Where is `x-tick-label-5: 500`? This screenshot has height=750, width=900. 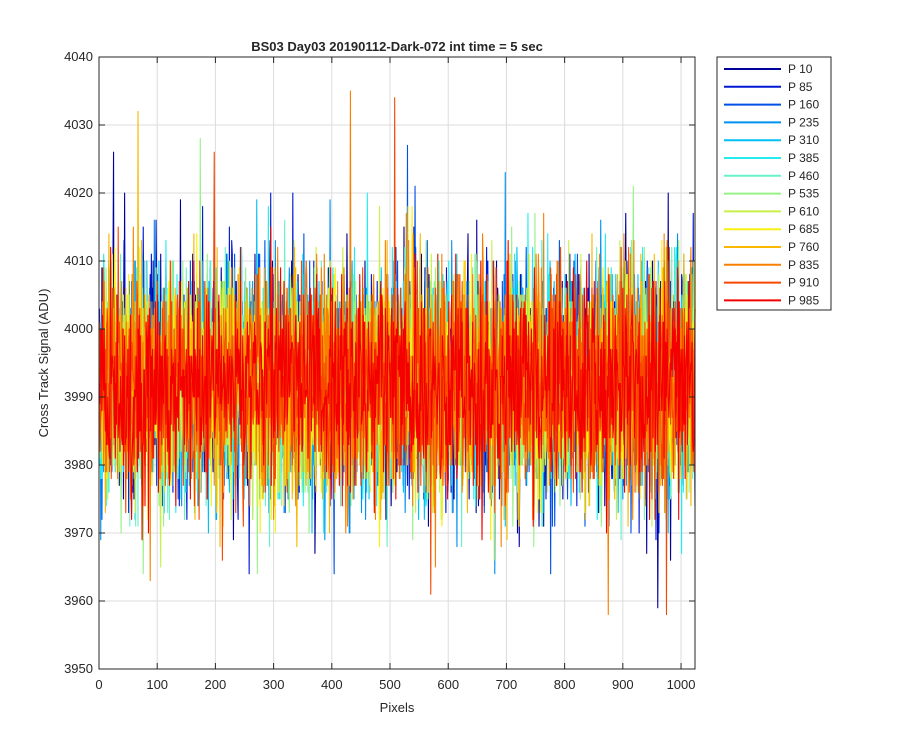
x-tick-label-5: 500 is located at coordinates (390, 684).